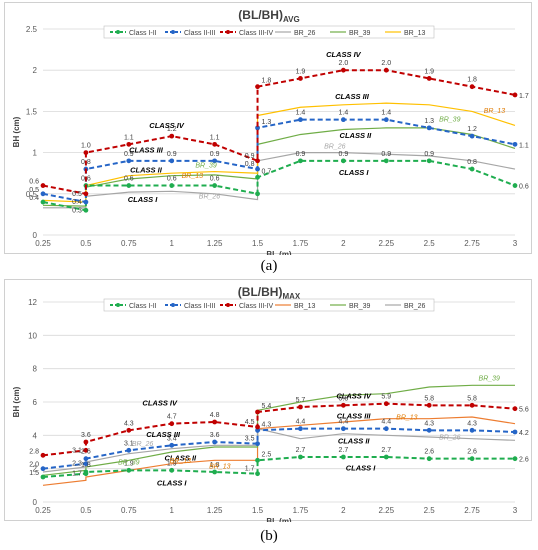  What do you see at coordinates (343, 422) in the screenshot?
I see `chart-b-data-label: 4.4` at bounding box center [343, 422].